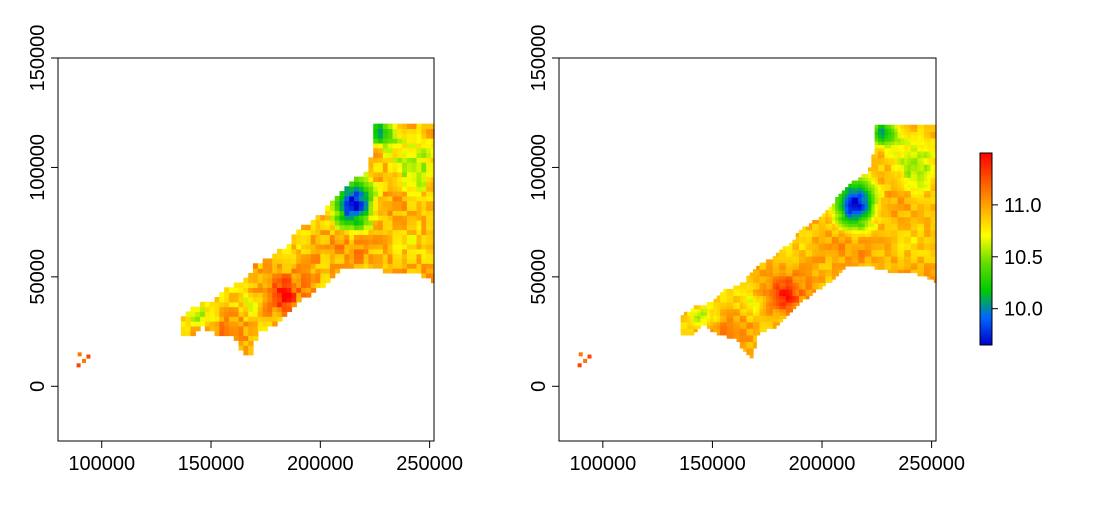  What do you see at coordinates (931, 464) in the screenshot?
I see `x-tick-label: 250000` at bounding box center [931, 464].